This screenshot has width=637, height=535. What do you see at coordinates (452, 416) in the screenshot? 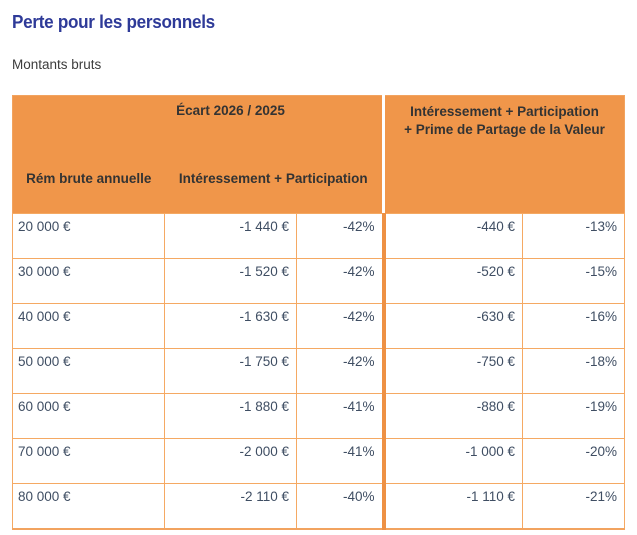
I see `cell-ippv-amount: -880 €` at bounding box center [452, 416].